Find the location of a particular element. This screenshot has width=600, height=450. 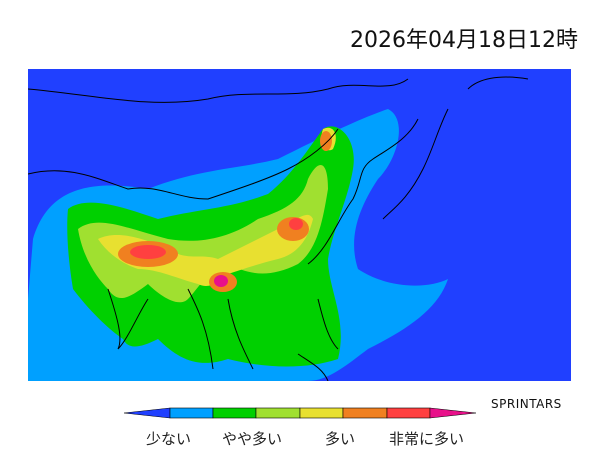

high-region is located at coordinates (205, 250).